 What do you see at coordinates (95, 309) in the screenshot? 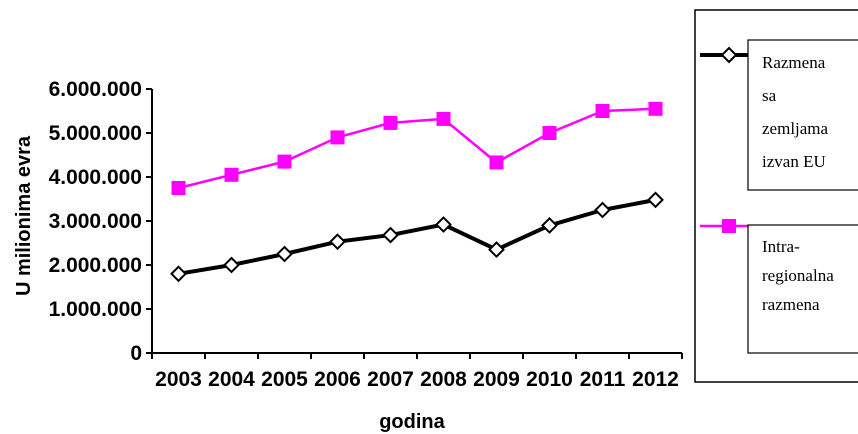
I see `y-tick-label: 1.000.000` at bounding box center [95, 309].